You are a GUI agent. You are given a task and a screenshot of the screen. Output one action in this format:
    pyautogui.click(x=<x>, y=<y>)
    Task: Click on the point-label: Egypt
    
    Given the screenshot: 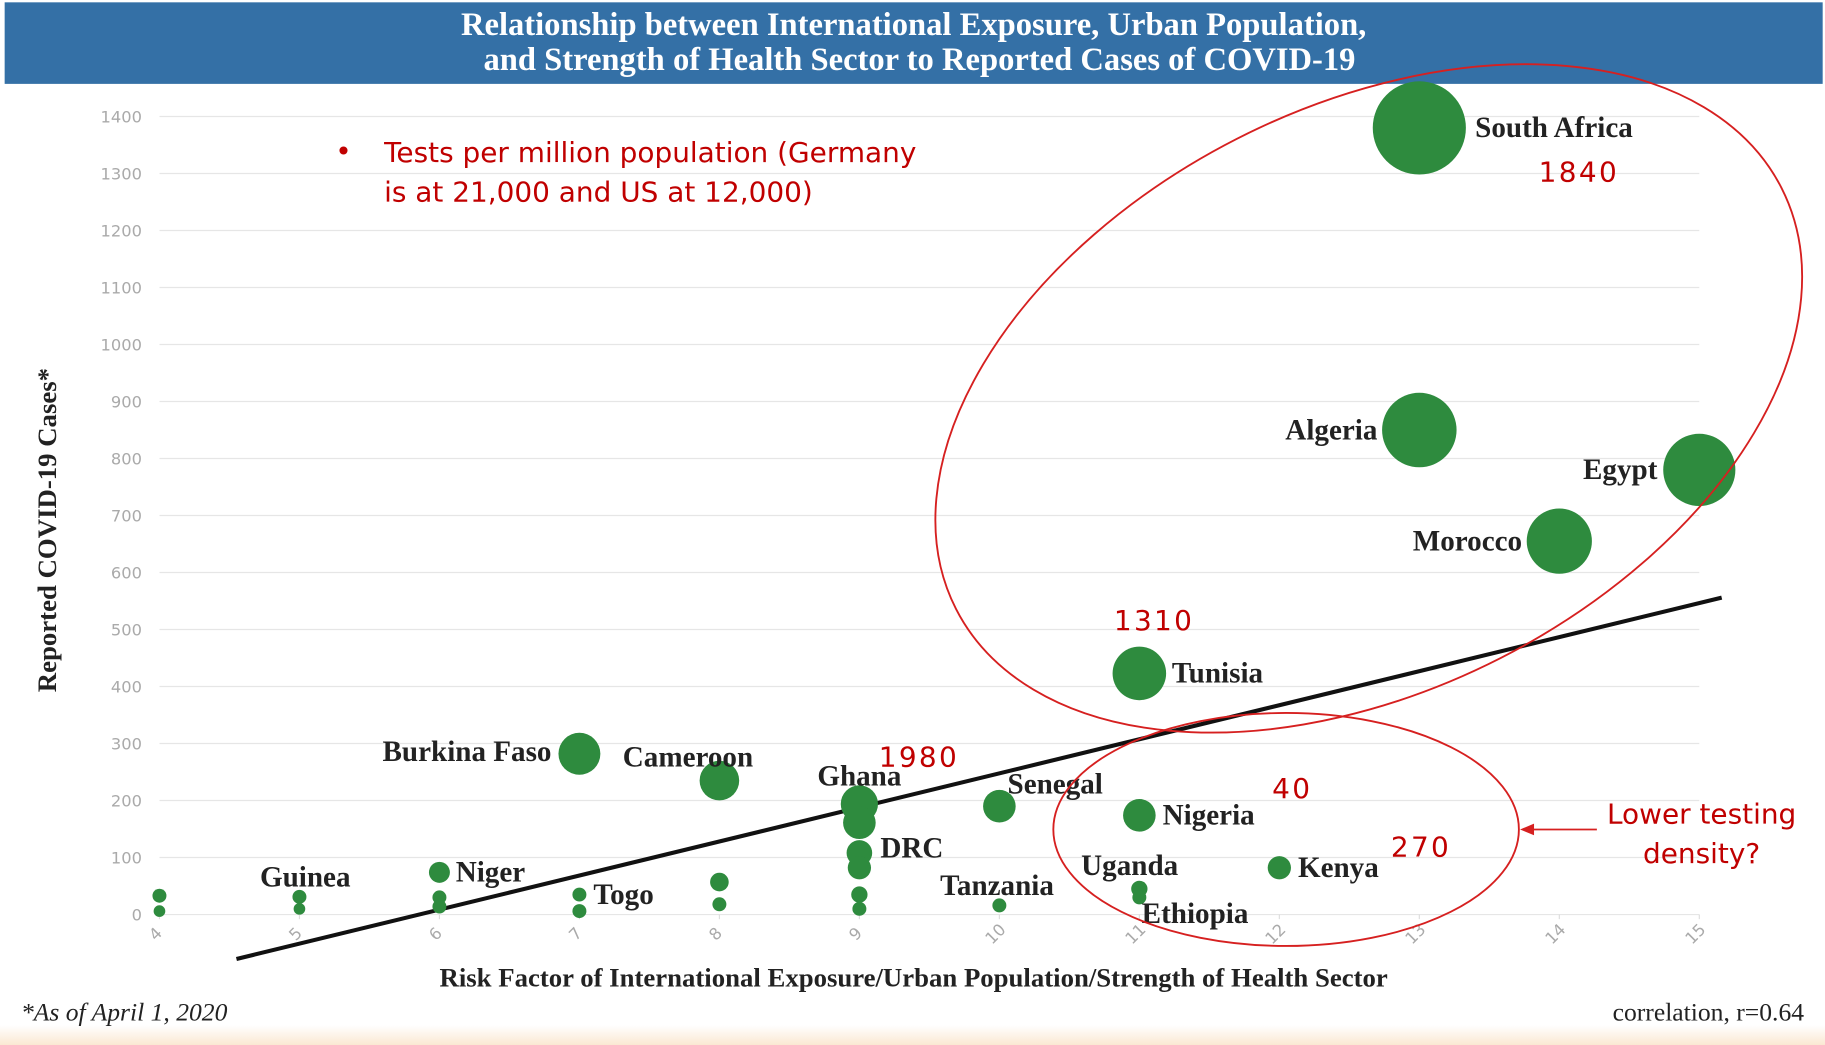 What is the action you would take?
    pyautogui.click(x=1620, y=470)
    